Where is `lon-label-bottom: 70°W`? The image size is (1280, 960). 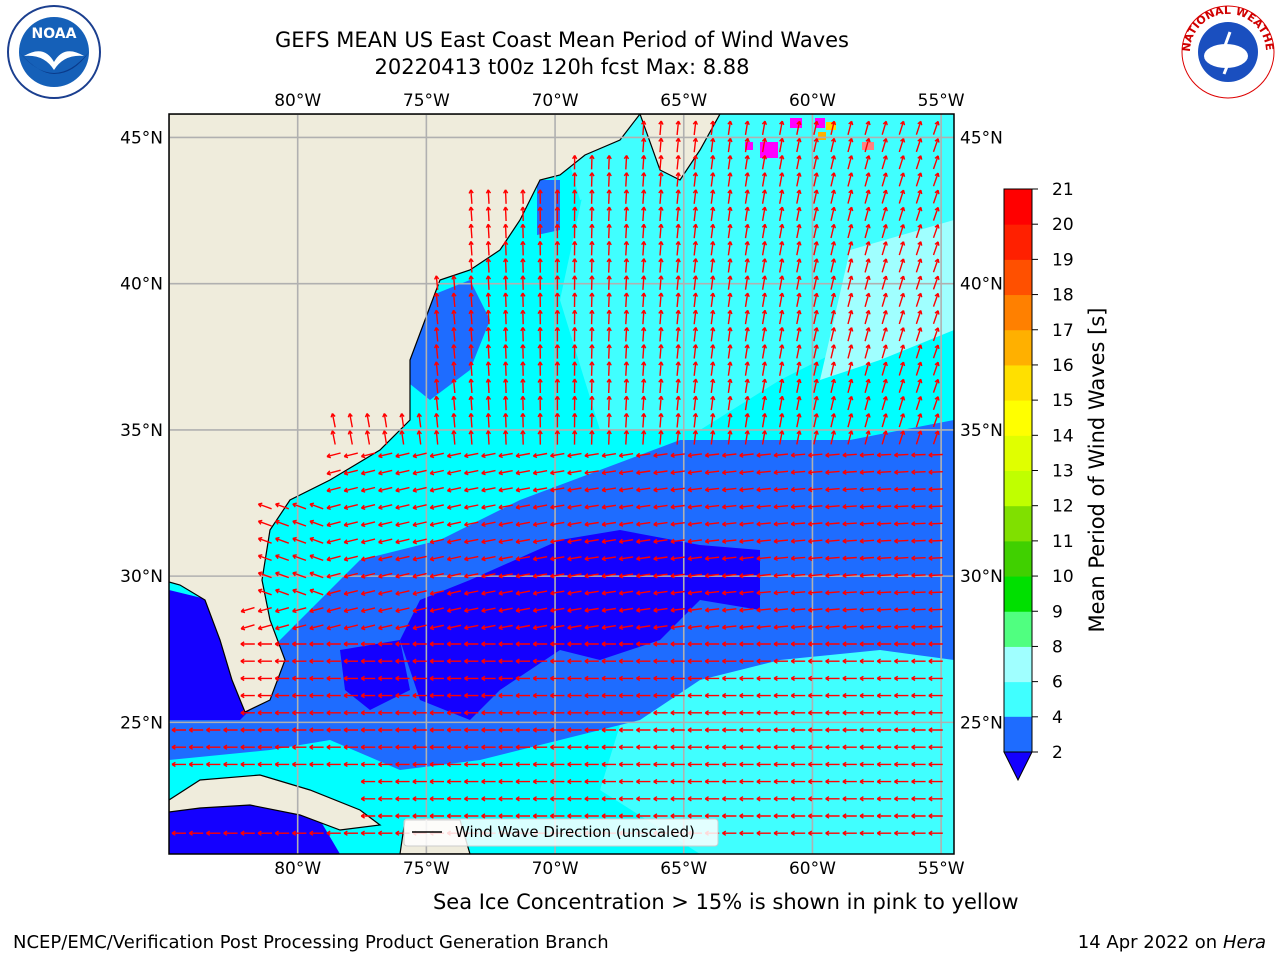 lon-label-bottom: 70°W is located at coordinates (555, 869).